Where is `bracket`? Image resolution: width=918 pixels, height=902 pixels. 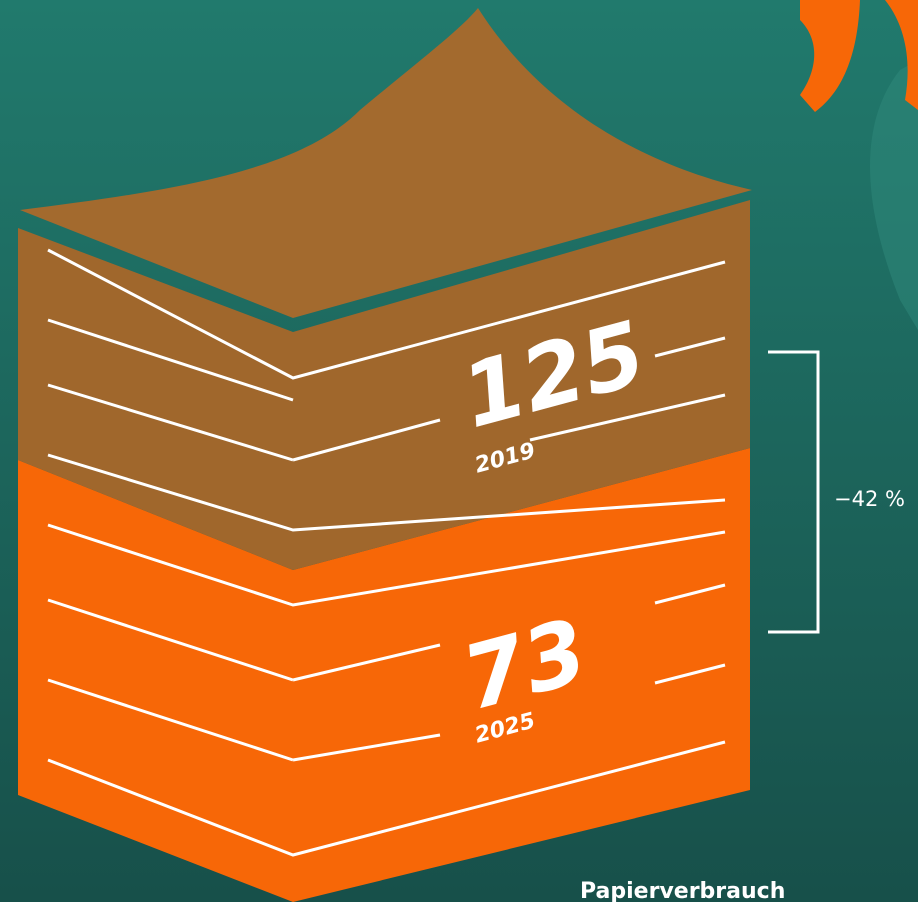 bracket is located at coordinates (794, 492).